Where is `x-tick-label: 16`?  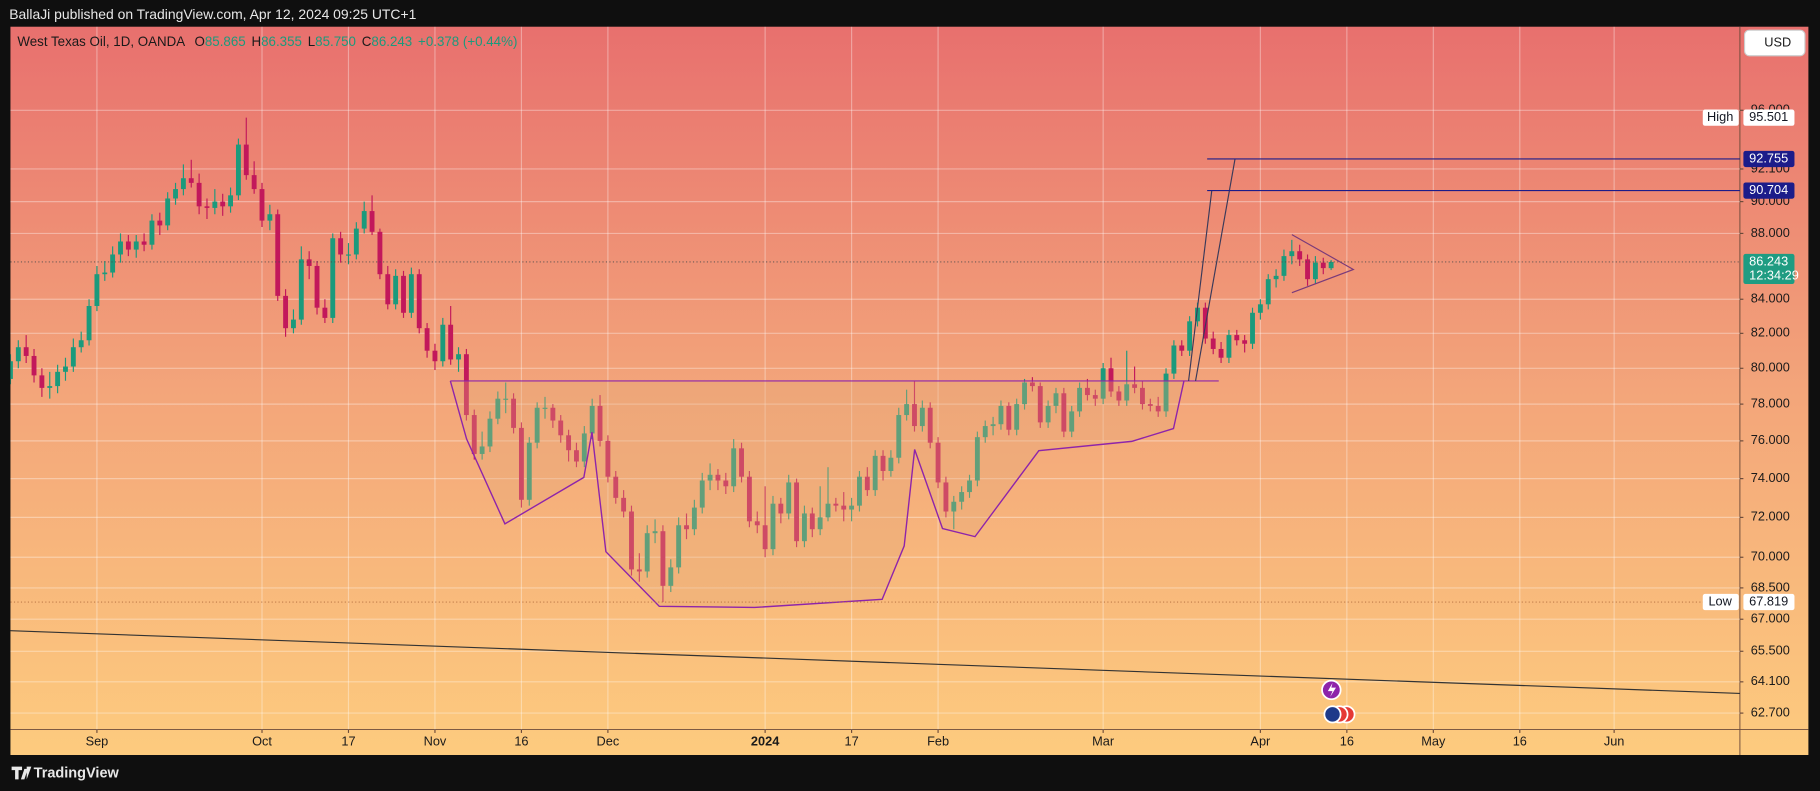
x-tick-label: 16 is located at coordinates (1347, 741).